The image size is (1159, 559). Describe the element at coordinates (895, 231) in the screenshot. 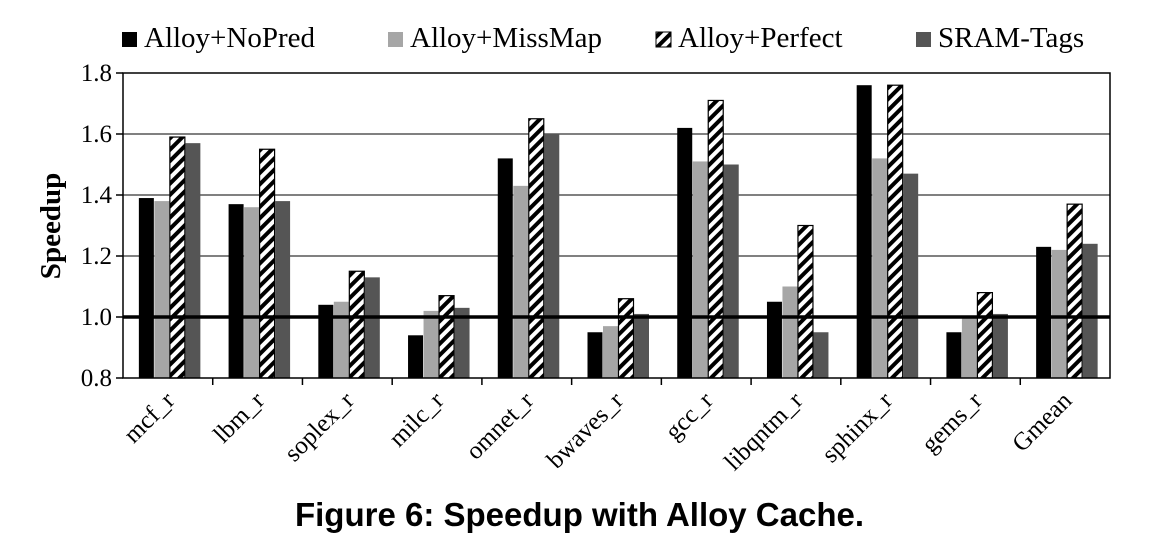

I see `bar-alloy-perfect-sphinx-r` at that location.